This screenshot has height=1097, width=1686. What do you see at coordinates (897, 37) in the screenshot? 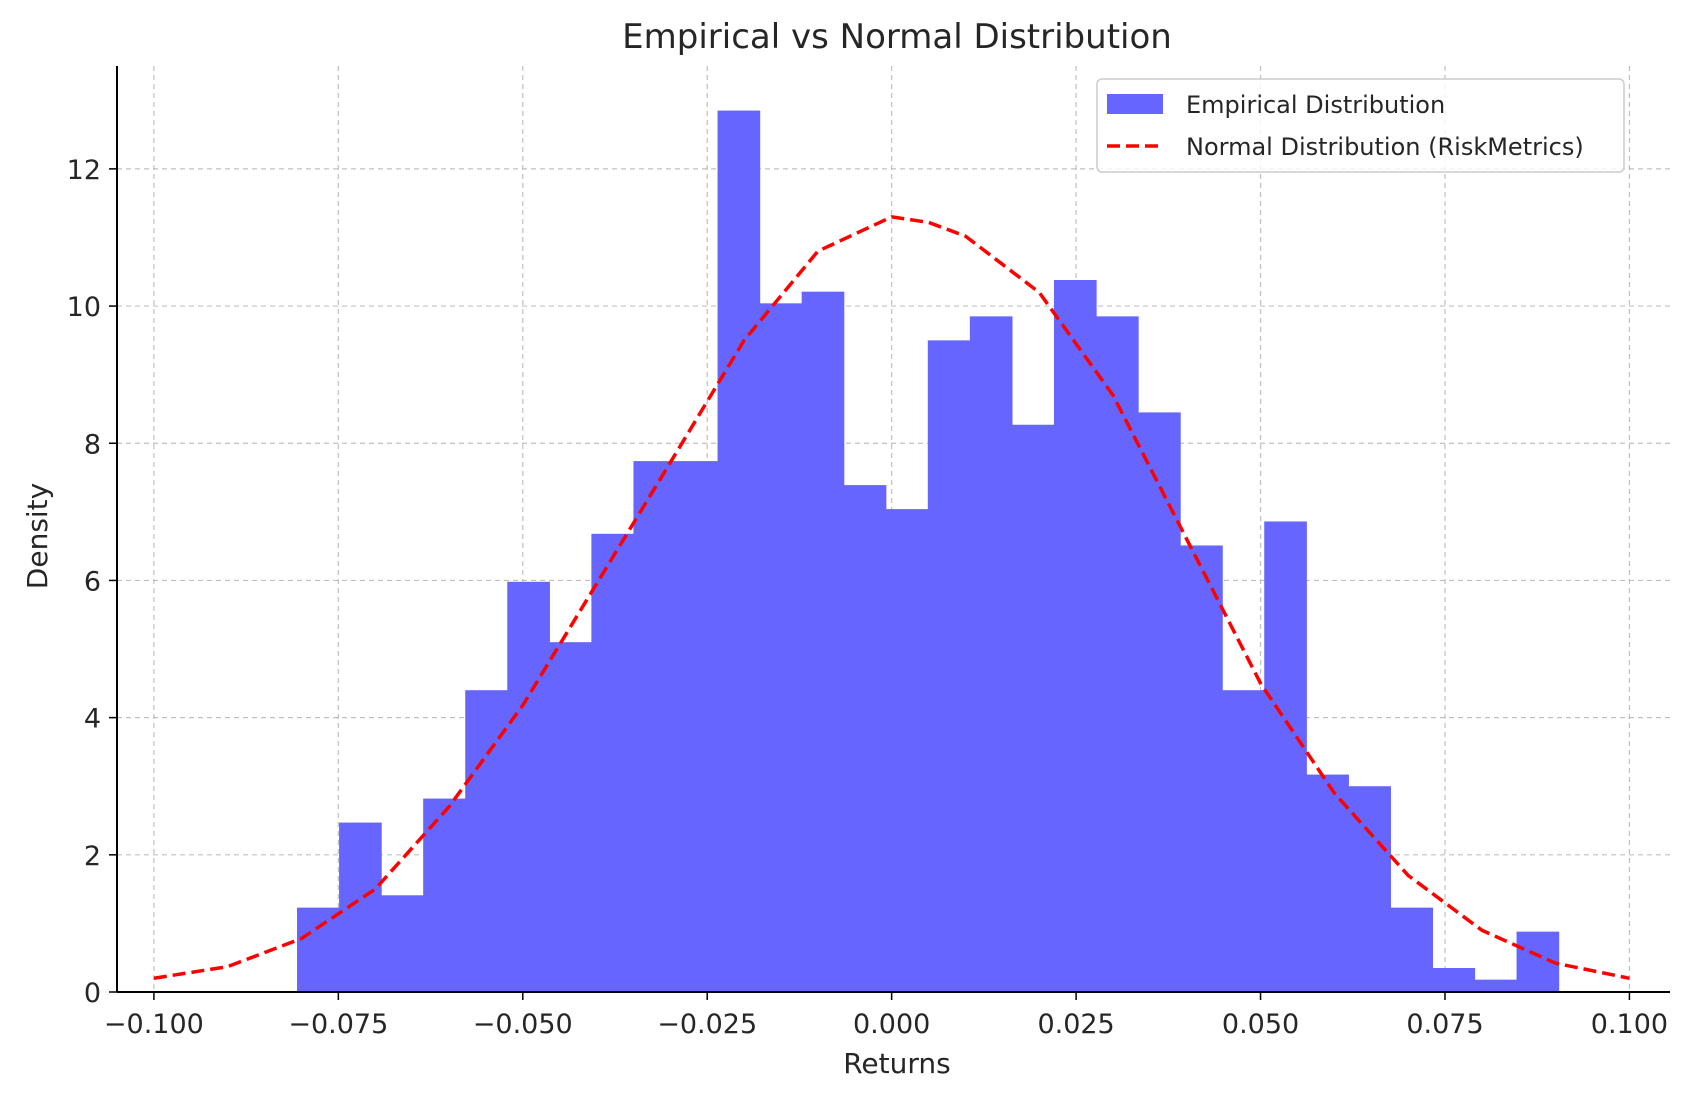
I see `chart-title: Empirical vs Normal Distribution` at bounding box center [897, 37].